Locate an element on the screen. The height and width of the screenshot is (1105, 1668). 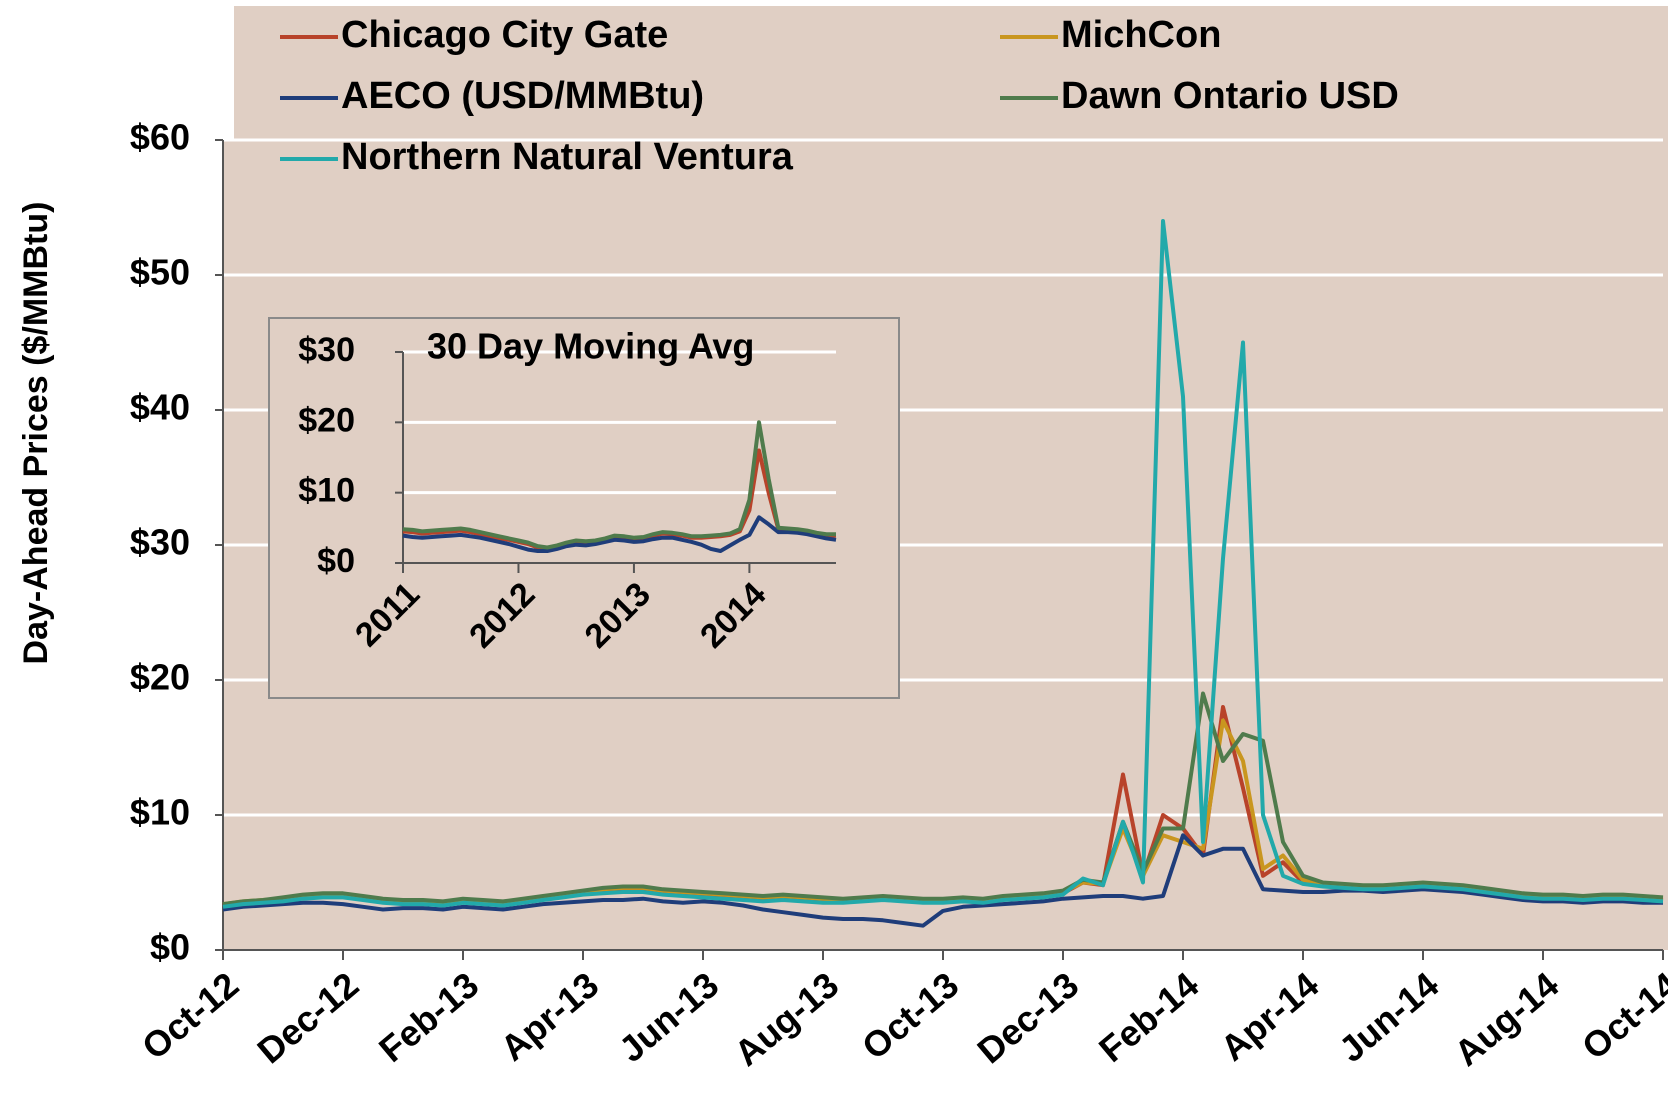
x-tick-label: Jun-14 is located at coordinates (1388, 1017).